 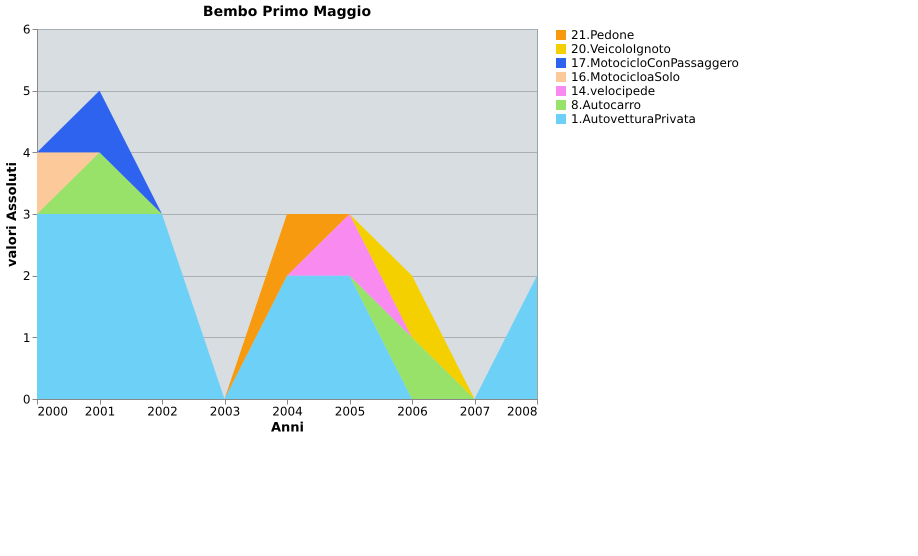 What do you see at coordinates (625, 77) in the screenshot?
I see `legend-label: 16.MotocicloaSolo` at bounding box center [625, 77].